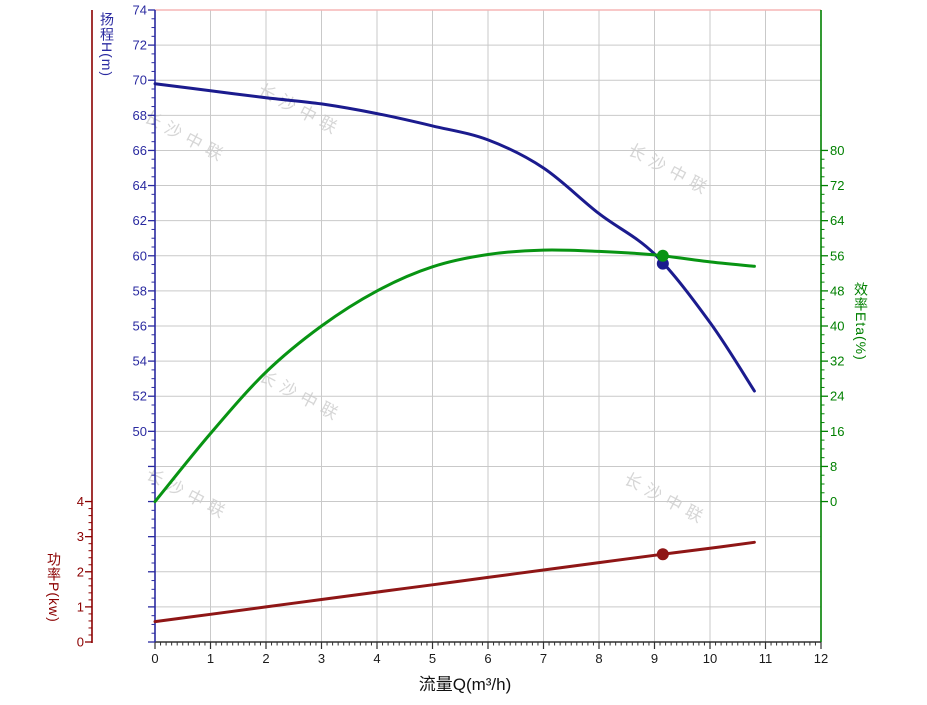 The width and height of the screenshot is (927, 705). I want to click on eff-axis-tick-label: 72, so click(837, 185).